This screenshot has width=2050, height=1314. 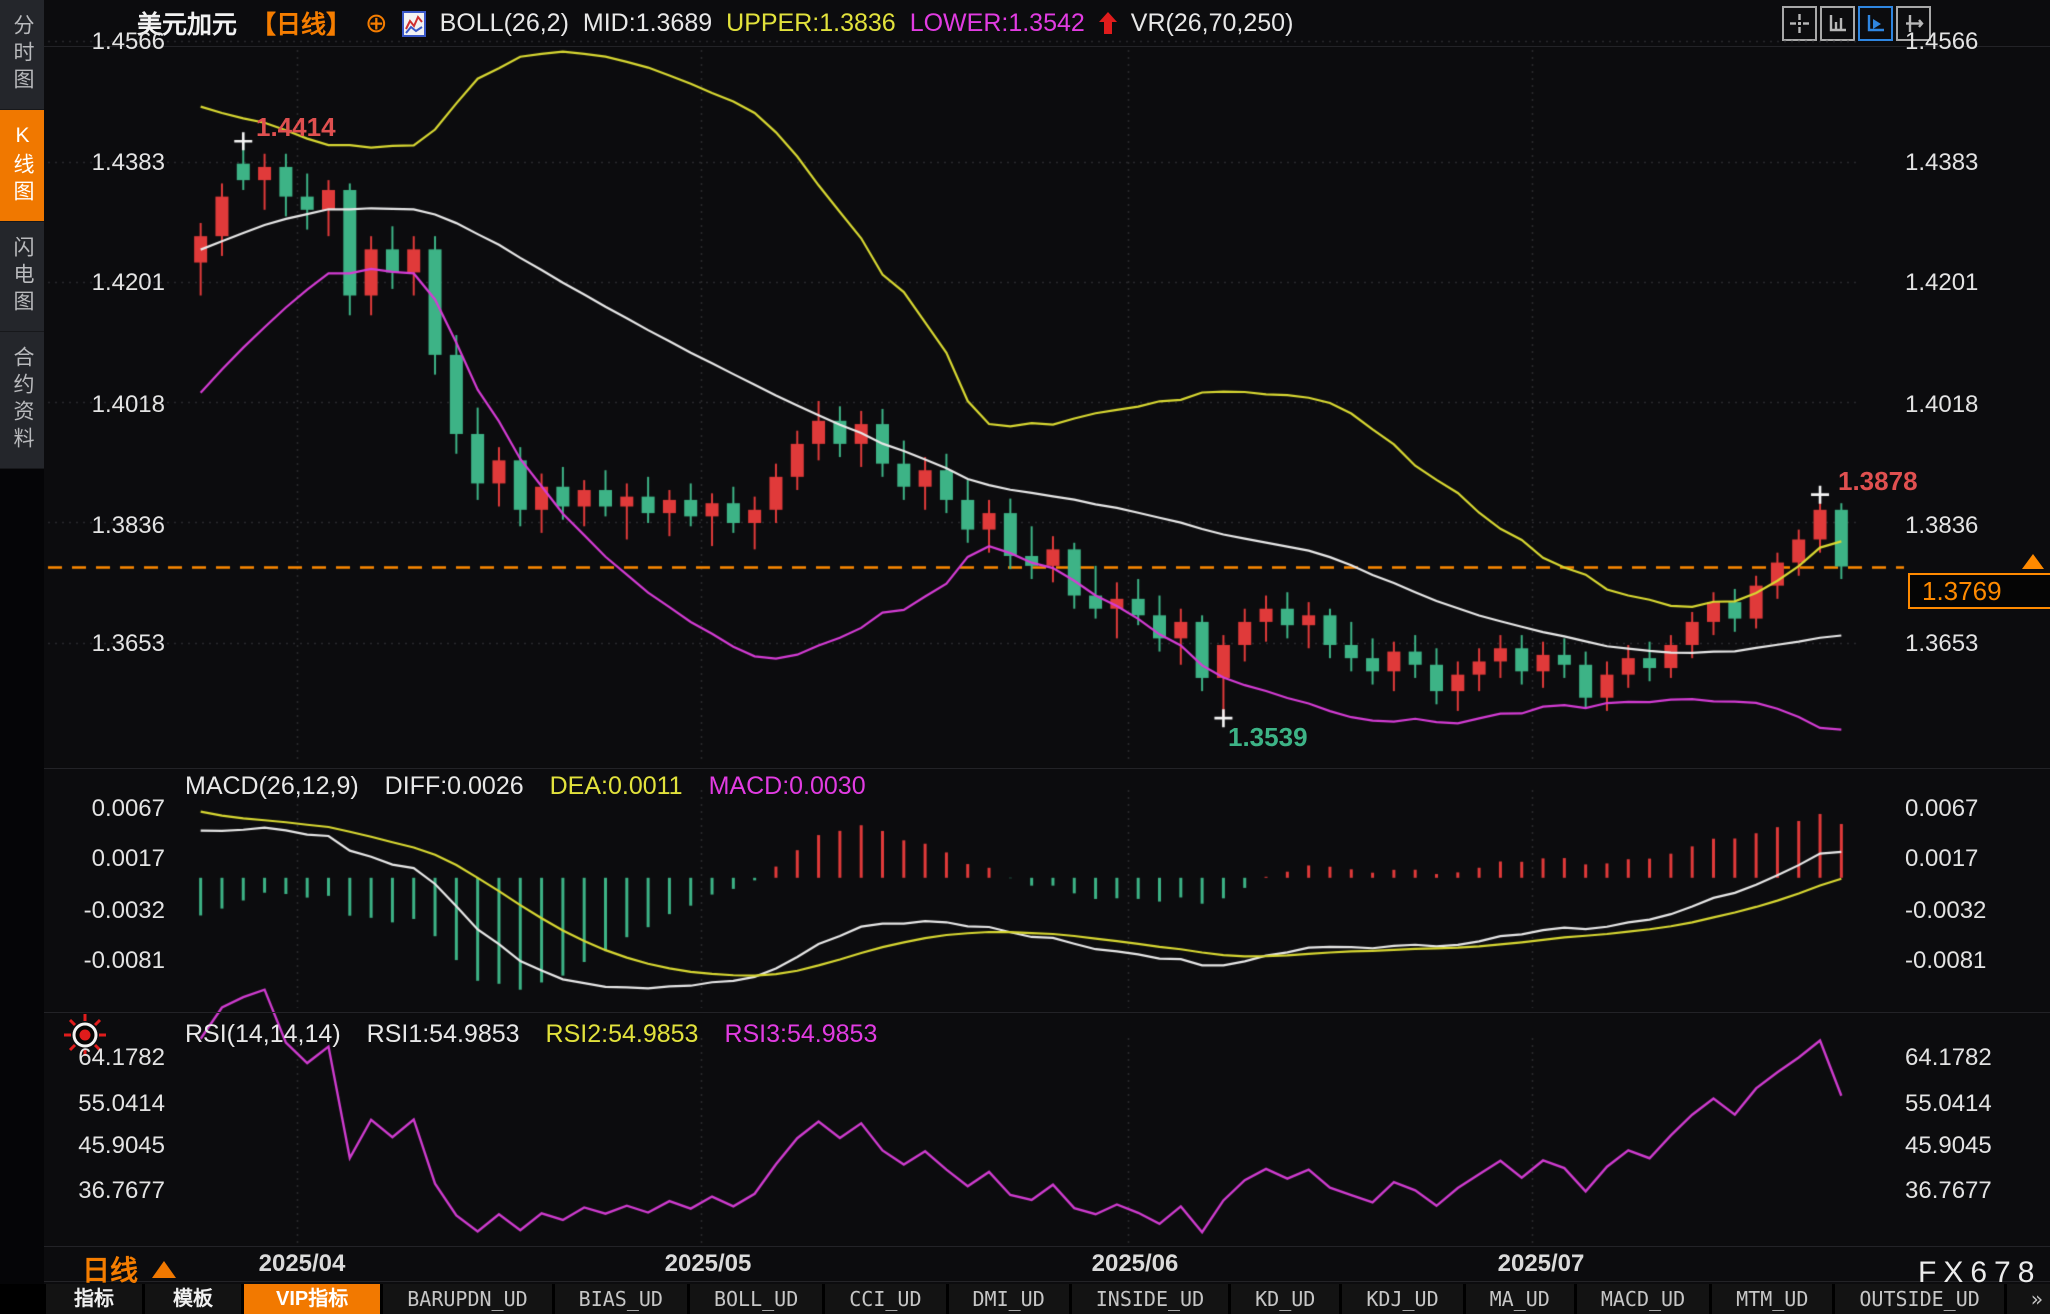 What do you see at coordinates (811, 22) in the screenshot?
I see `boll-upper-value: UPPER:1.3836` at bounding box center [811, 22].